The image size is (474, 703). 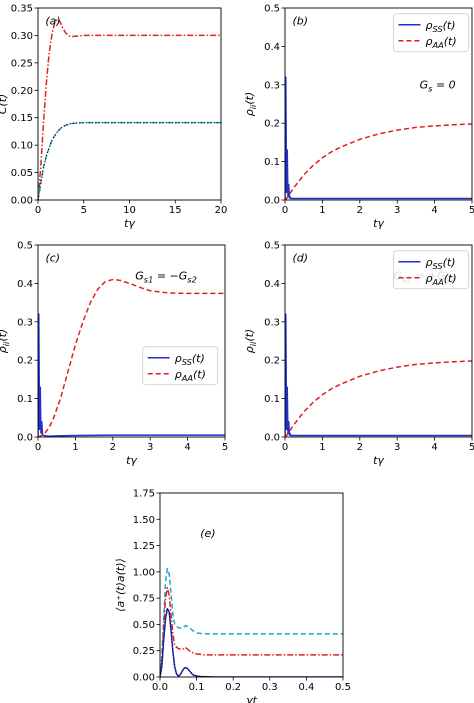 I want to click on y-axis-label: ⟨a⁺(t)a(t)⟩, so click(x=120, y=585).